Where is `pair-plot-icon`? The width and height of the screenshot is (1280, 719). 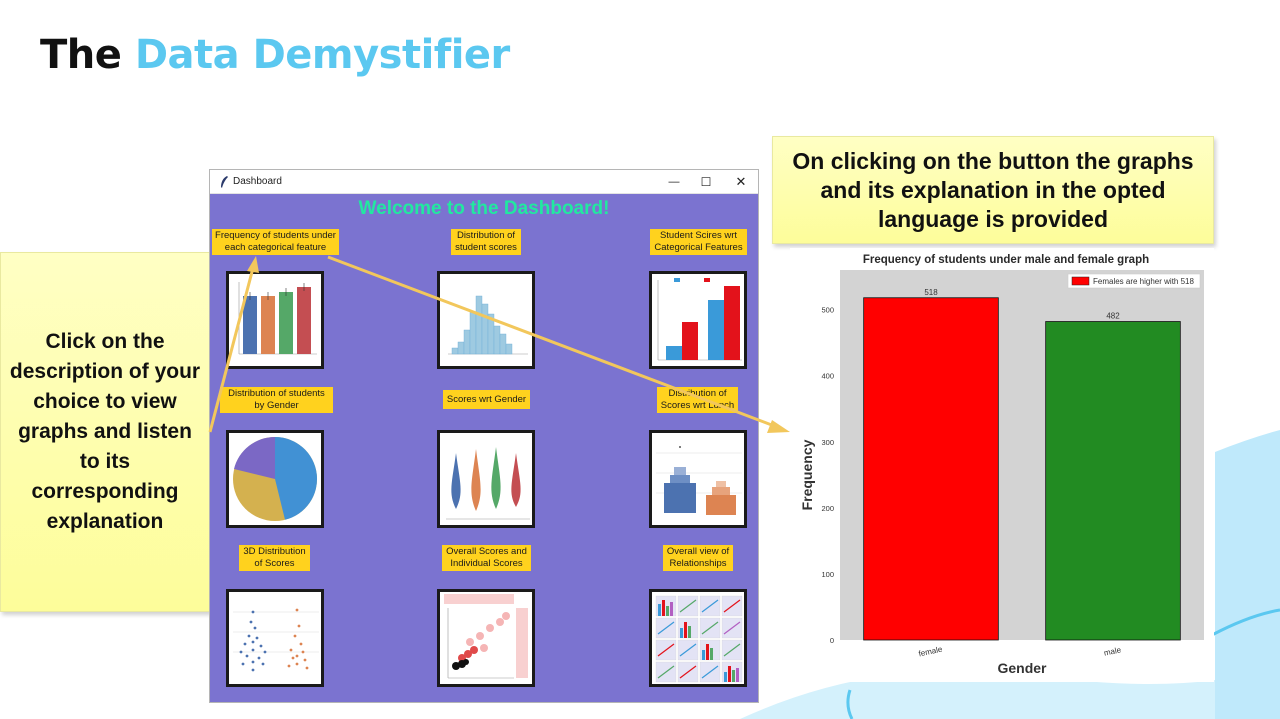
pair-plot-icon is located at coordinates (699, 639).